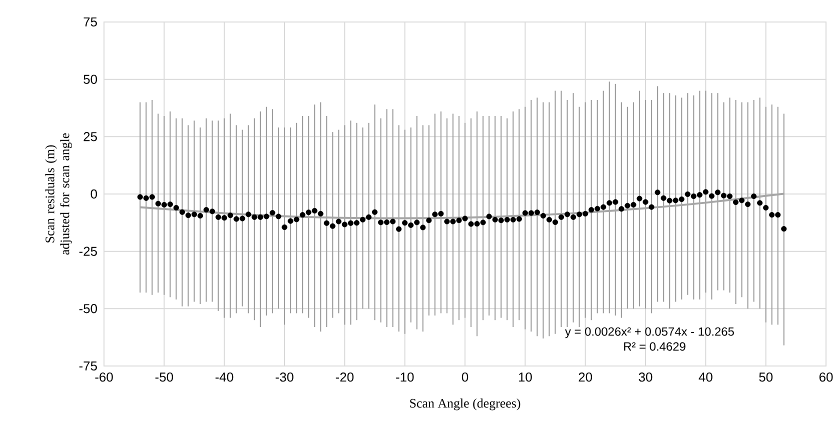 The height and width of the screenshot is (438, 838). Describe the element at coordinates (655, 346) in the screenshot. I see `annotation: R² = 0.4629` at that location.